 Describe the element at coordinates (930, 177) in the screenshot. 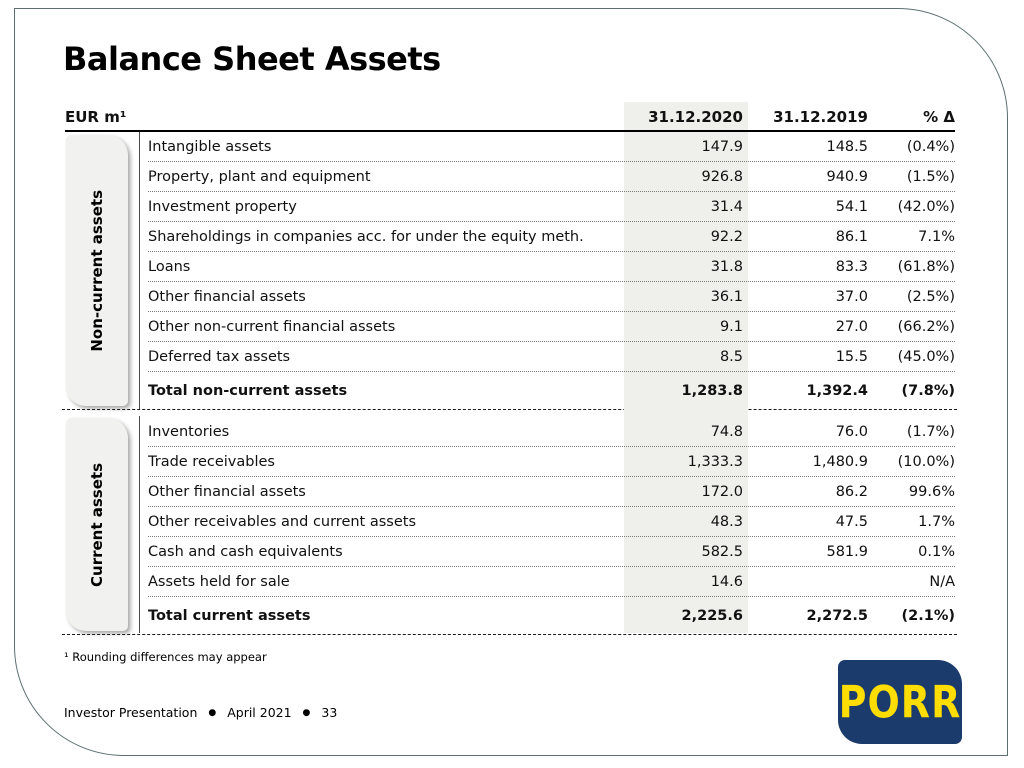

I see `value-delta: (1.5%)` at that location.